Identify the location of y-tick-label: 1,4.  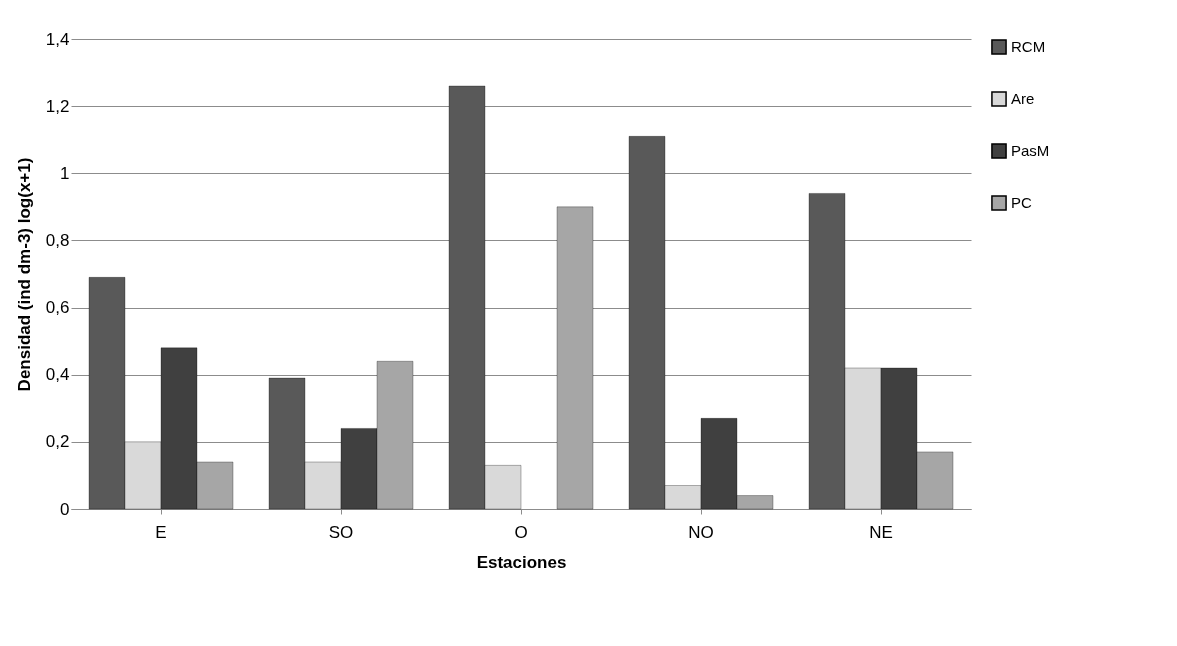
(57, 39).